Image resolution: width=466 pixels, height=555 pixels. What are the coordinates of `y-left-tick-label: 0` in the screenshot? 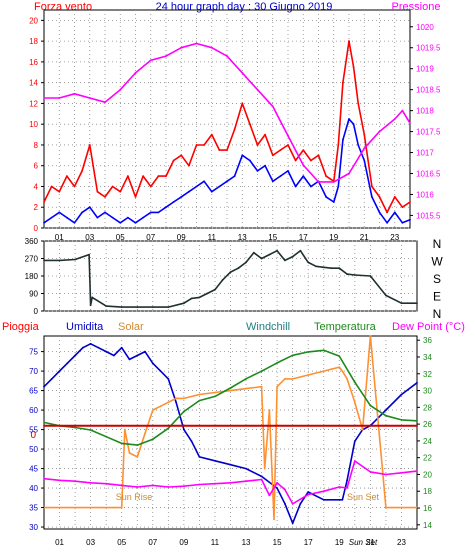 It's located at (36, 311).